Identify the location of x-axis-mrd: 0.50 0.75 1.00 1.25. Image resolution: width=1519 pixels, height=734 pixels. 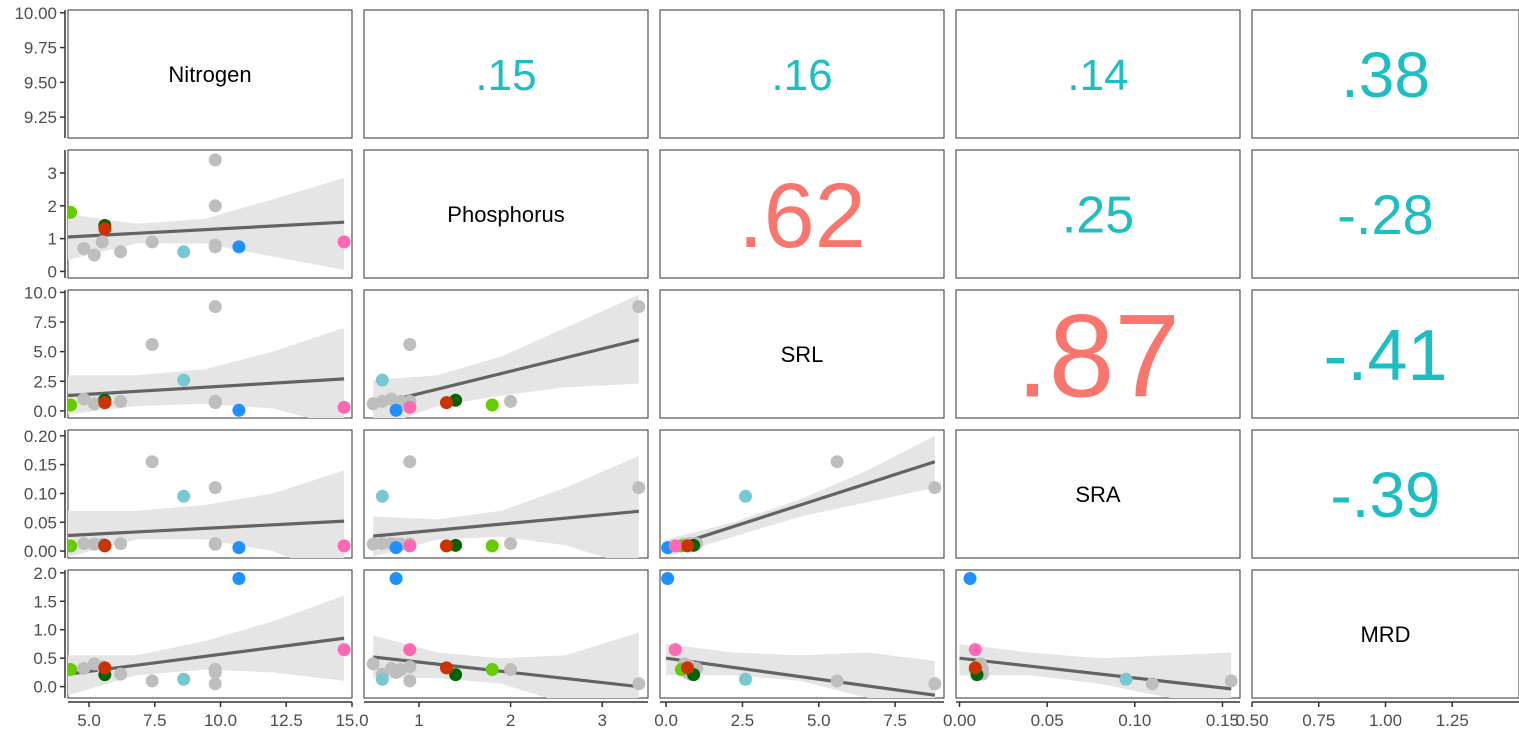
(1377, 715).